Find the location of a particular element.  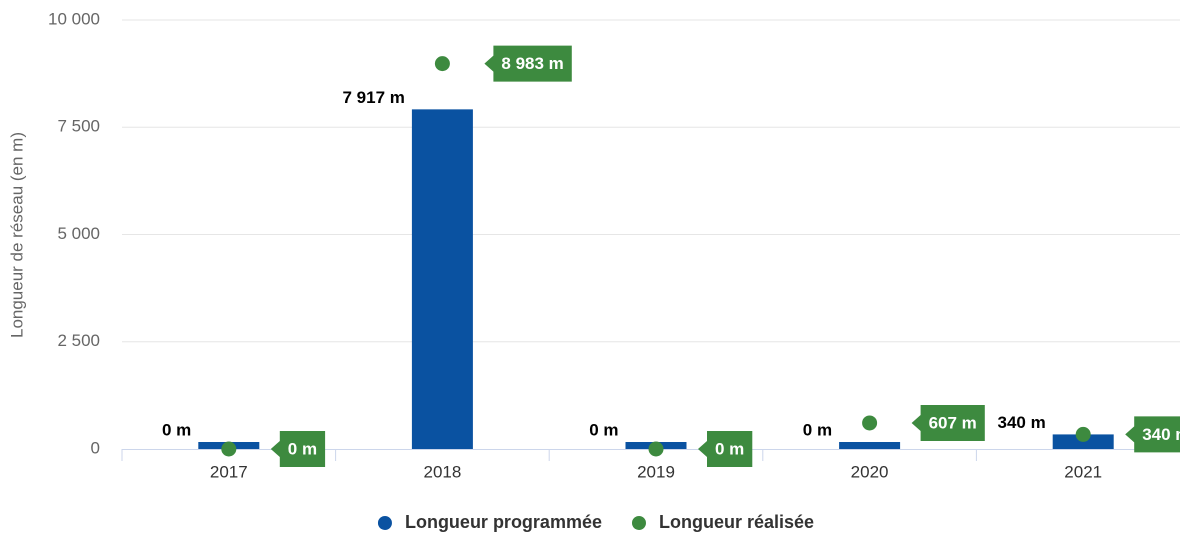

x-tick-label: 2021 is located at coordinates (1083, 471).